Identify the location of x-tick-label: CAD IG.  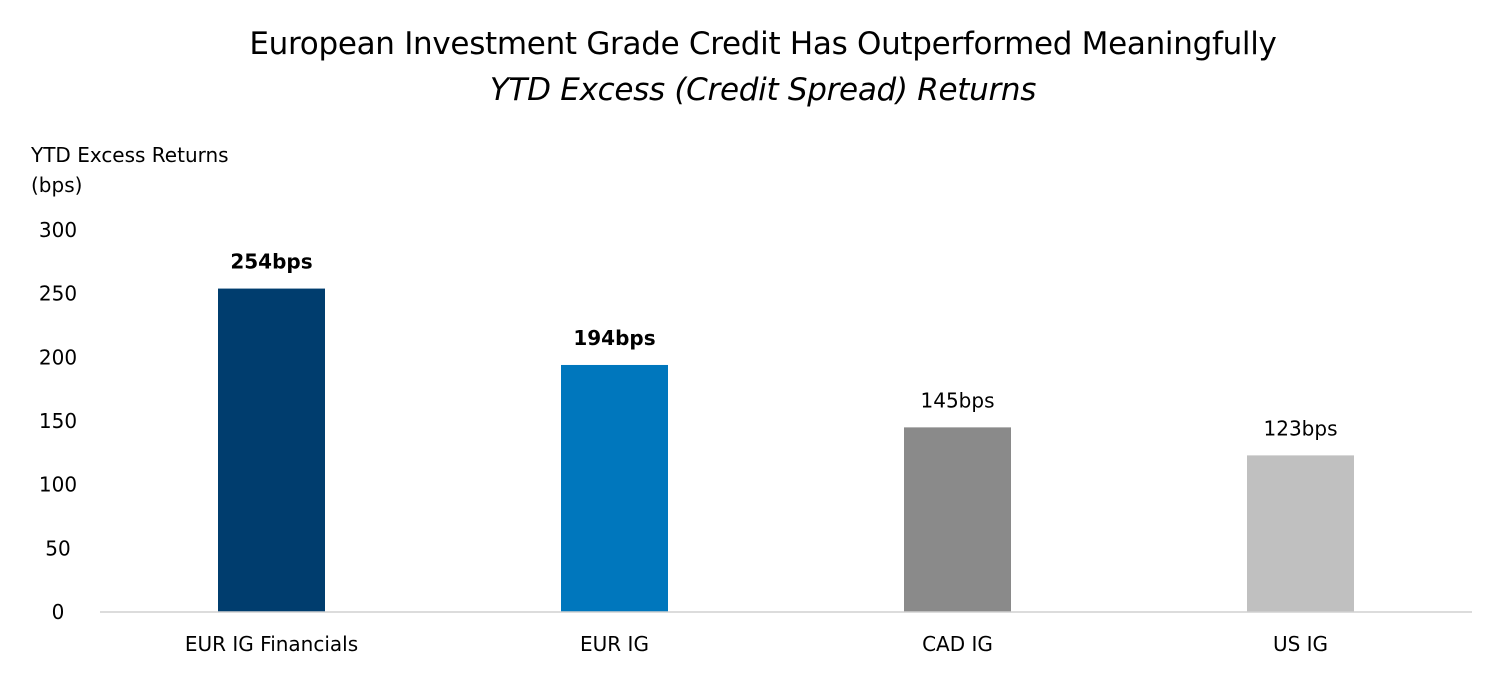
(957, 644).